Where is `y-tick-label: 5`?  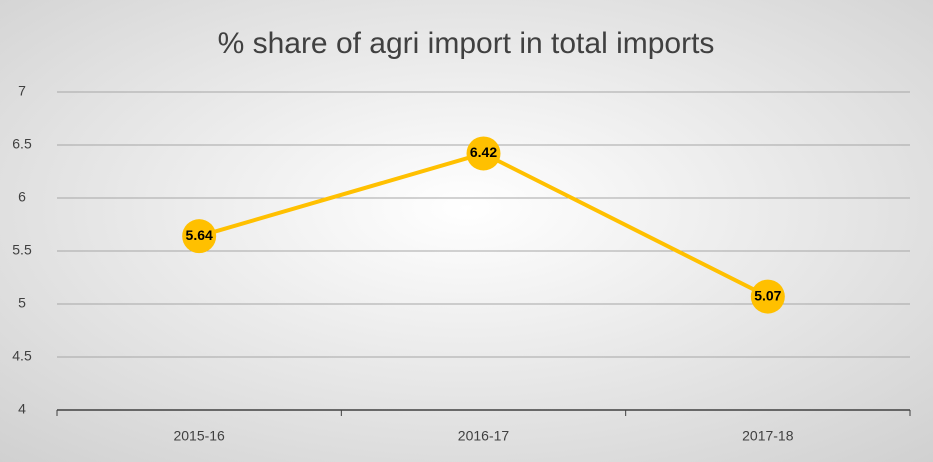 y-tick-label: 5 is located at coordinates (22, 303).